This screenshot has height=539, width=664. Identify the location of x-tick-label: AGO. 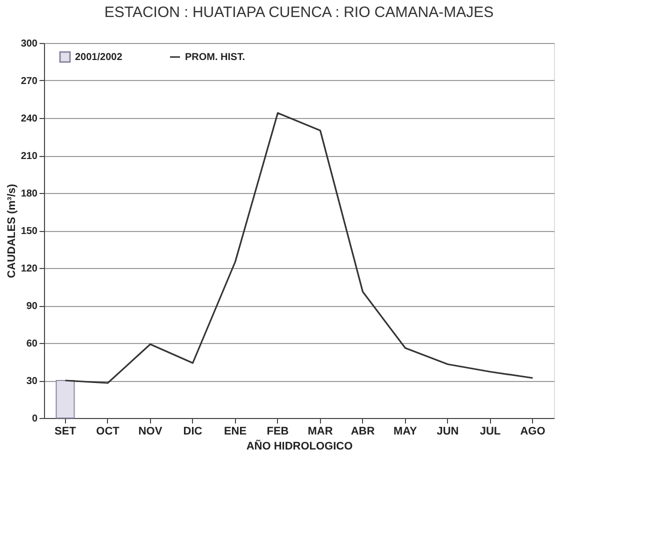
(533, 432).